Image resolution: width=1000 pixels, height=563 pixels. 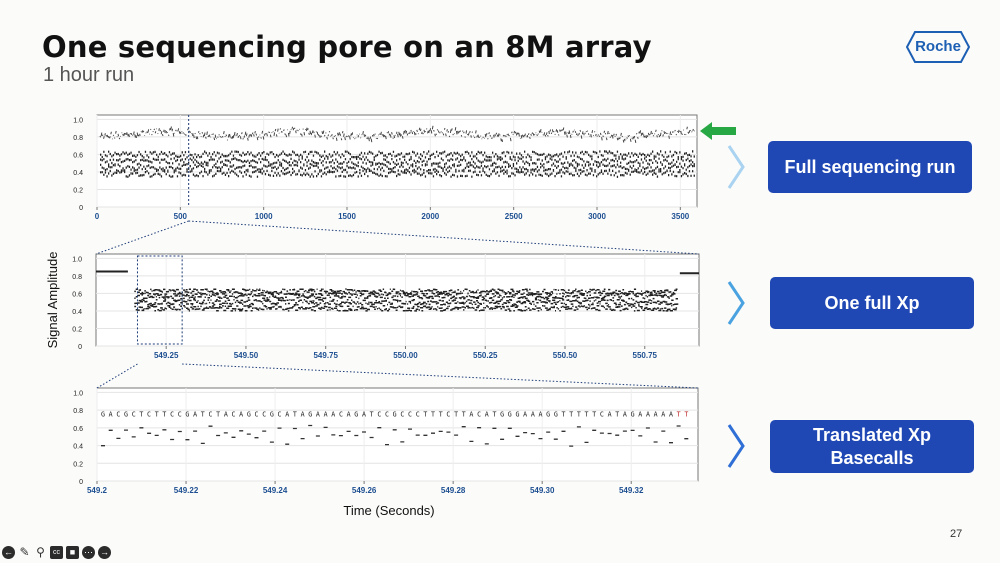 I want to click on x-tick-label: 0, so click(x=97, y=216).